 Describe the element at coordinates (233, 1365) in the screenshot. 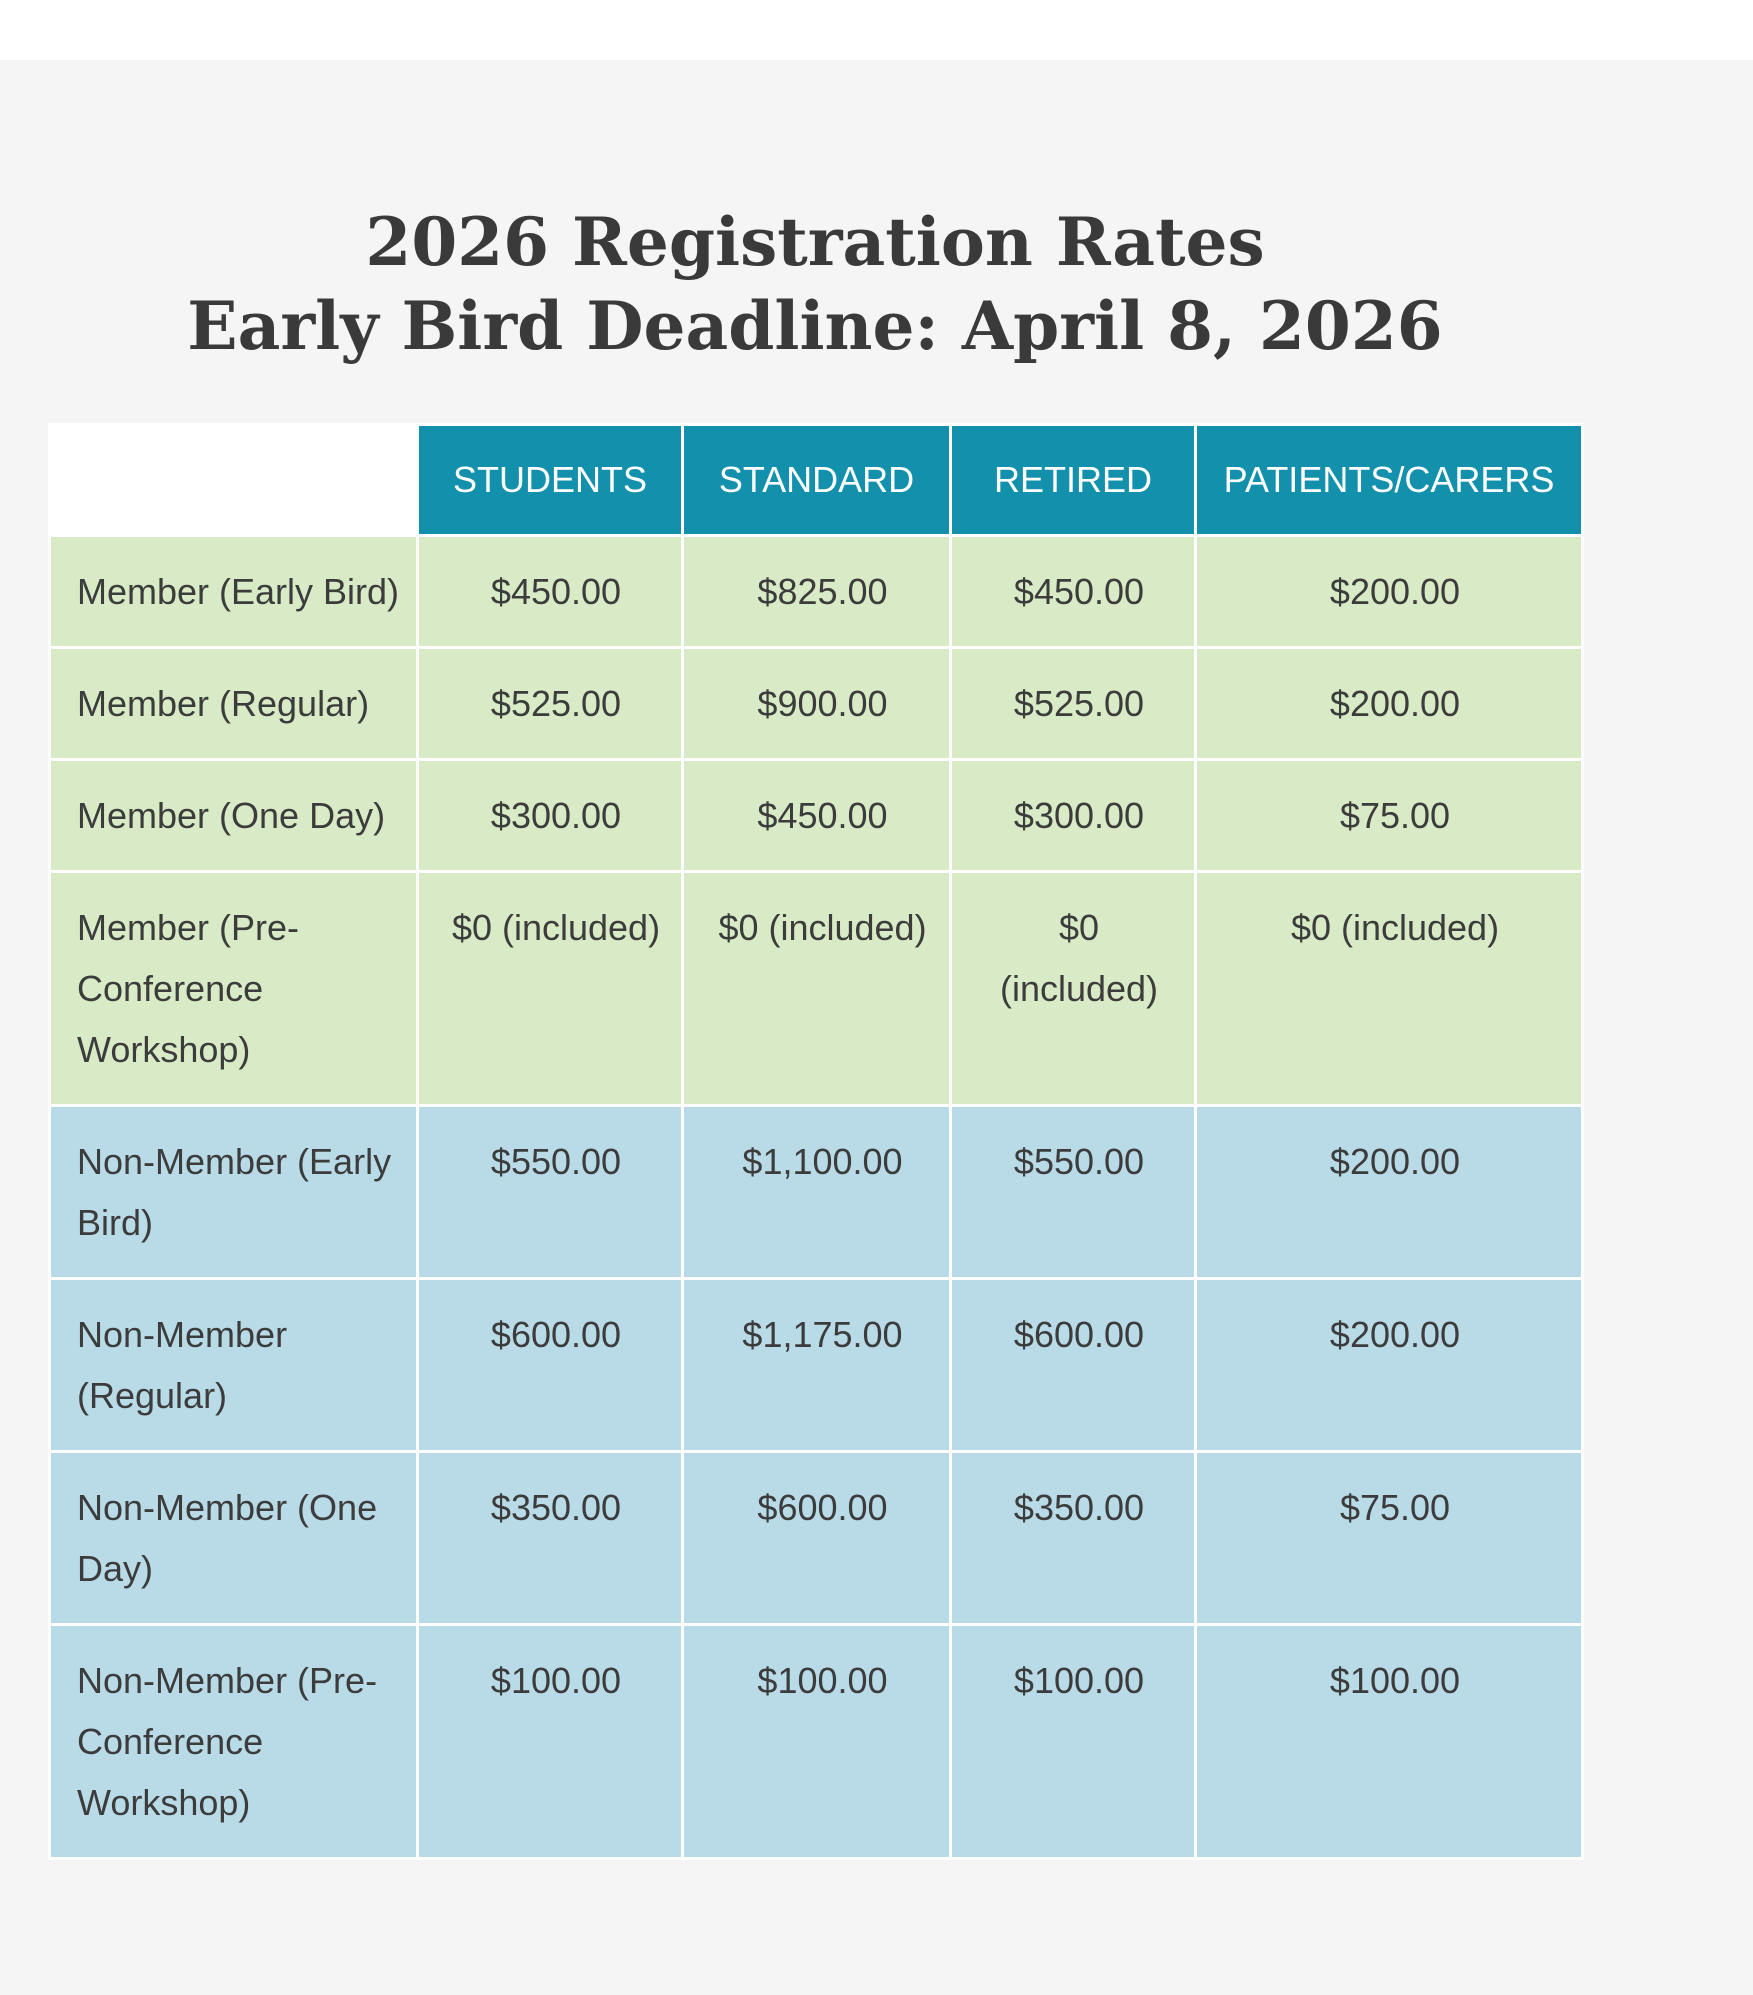

I see `row-label: Non-Member (Regular)` at that location.